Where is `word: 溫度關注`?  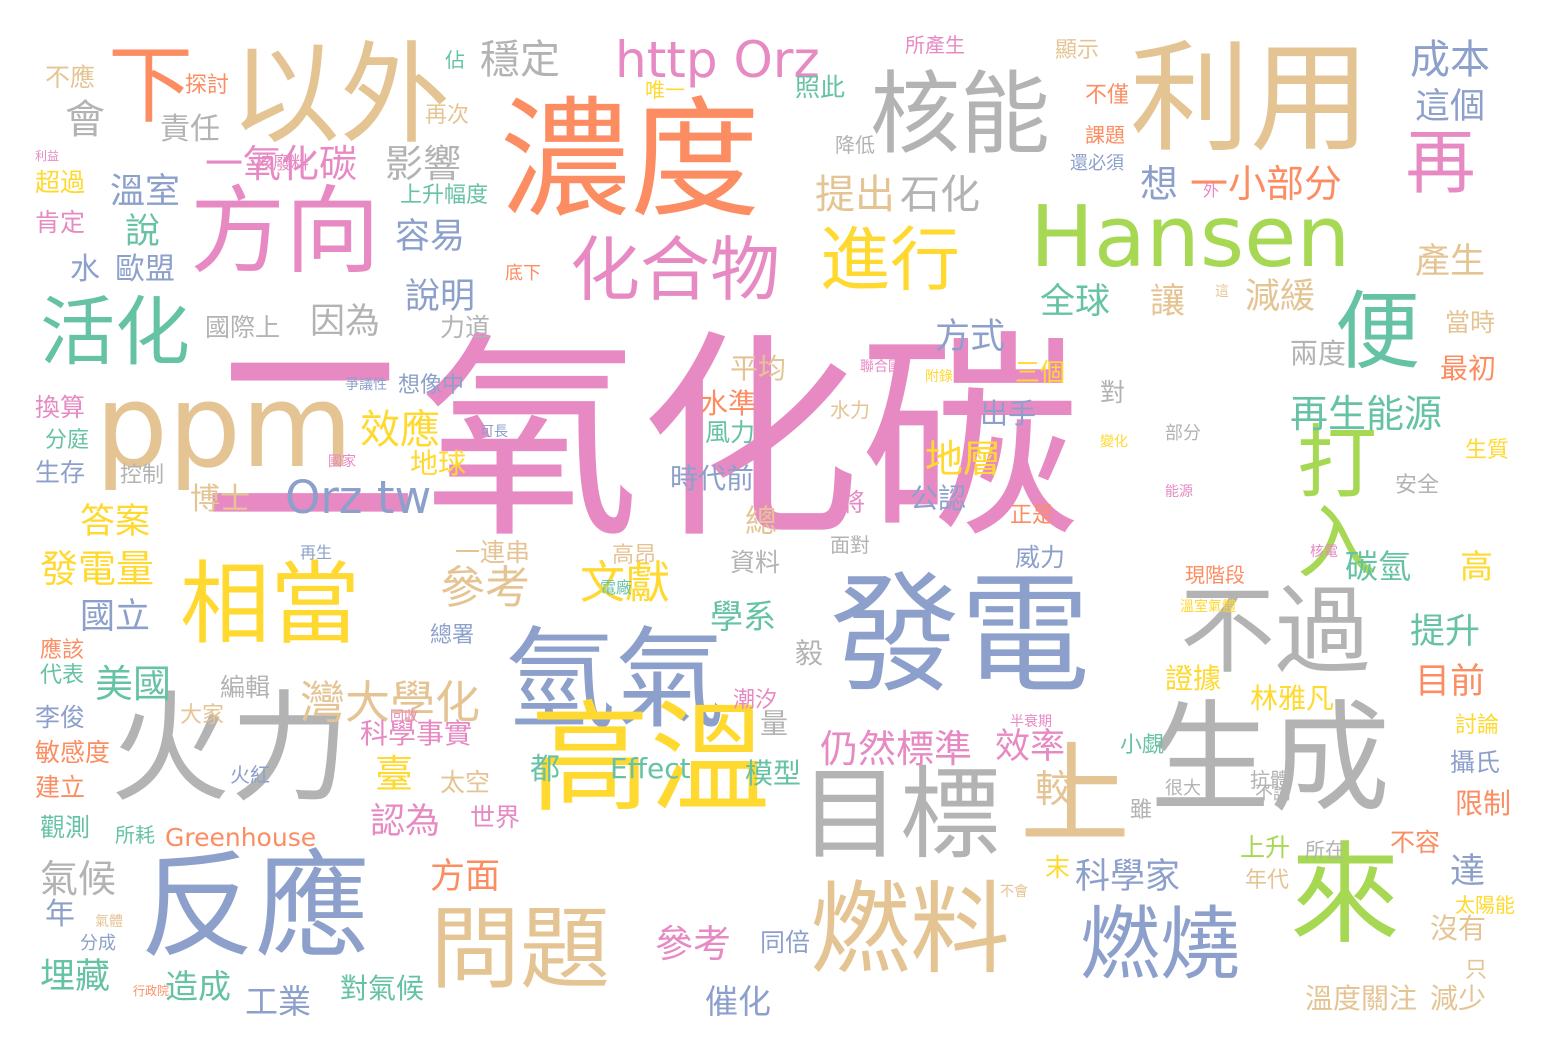
word: 溫度關注 is located at coordinates (1361, 998).